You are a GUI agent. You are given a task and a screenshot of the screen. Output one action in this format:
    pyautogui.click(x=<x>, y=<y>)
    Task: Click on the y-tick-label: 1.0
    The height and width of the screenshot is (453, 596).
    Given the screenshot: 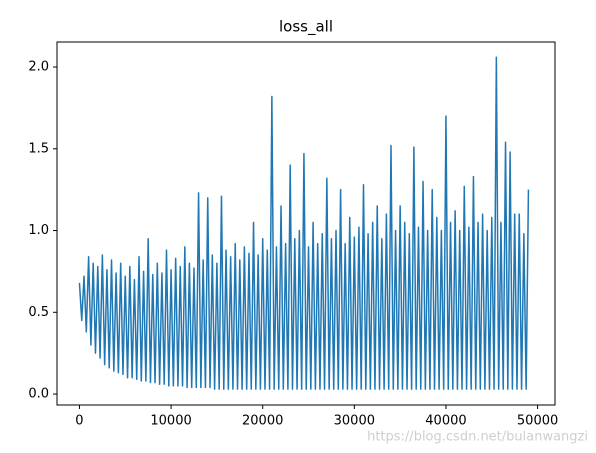 What is the action you would take?
    pyautogui.click(x=38, y=230)
    